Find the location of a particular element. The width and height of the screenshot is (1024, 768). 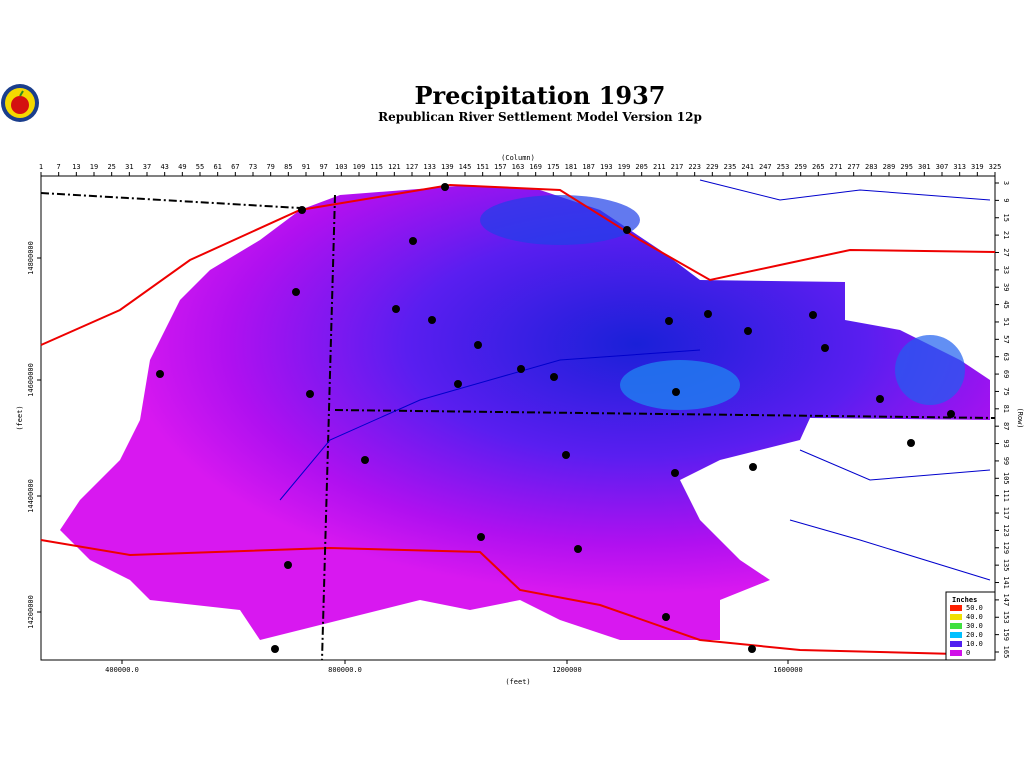

column-tick-label: 307 is located at coordinates (942, 167).